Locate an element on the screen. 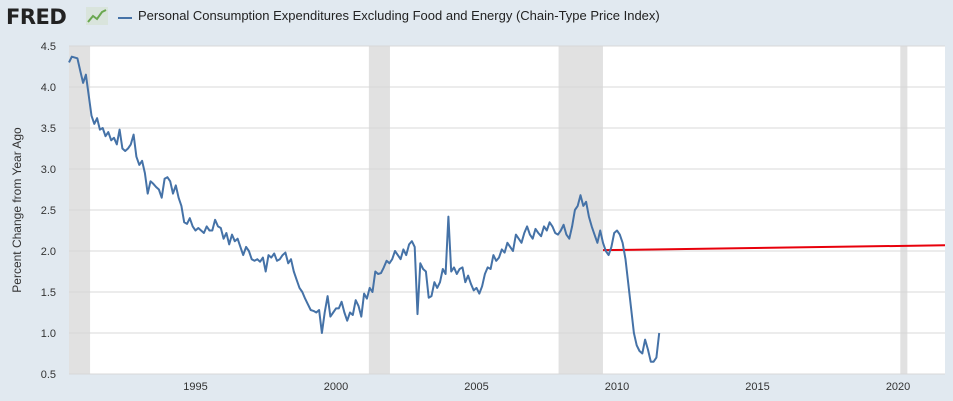 This screenshot has width=953, height=401. y-tick-label: 2.0 is located at coordinates (48, 252).